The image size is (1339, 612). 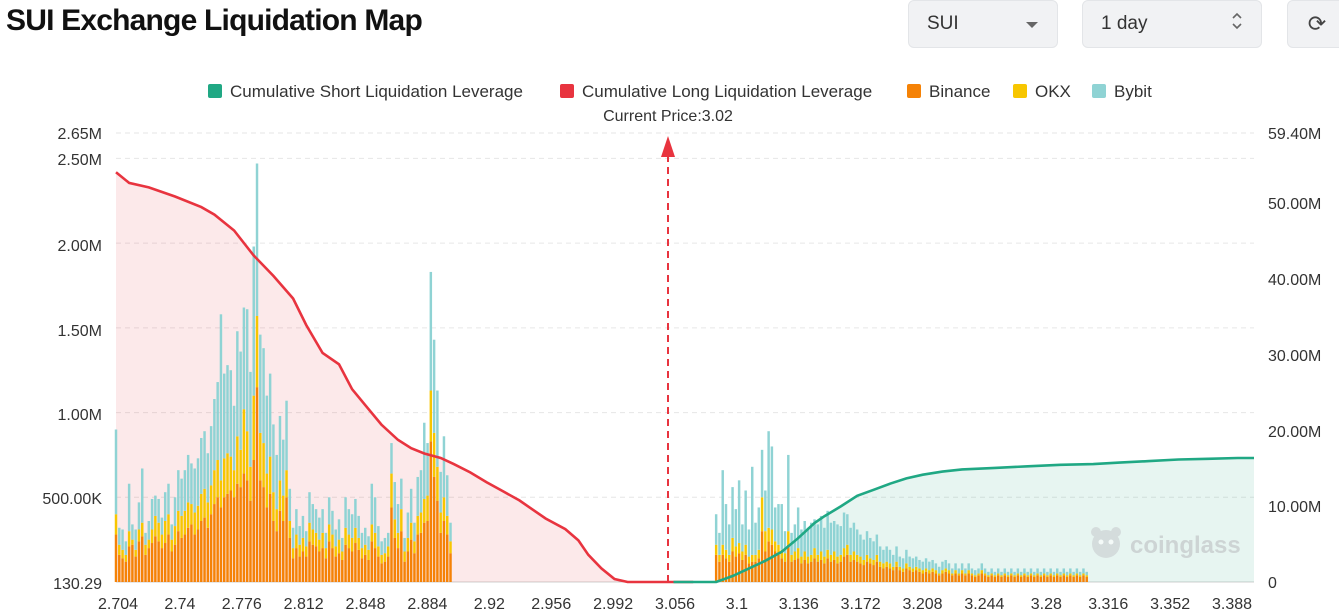 I want to click on y-right-tick-label: 59.40M, so click(x=1294, y=134).